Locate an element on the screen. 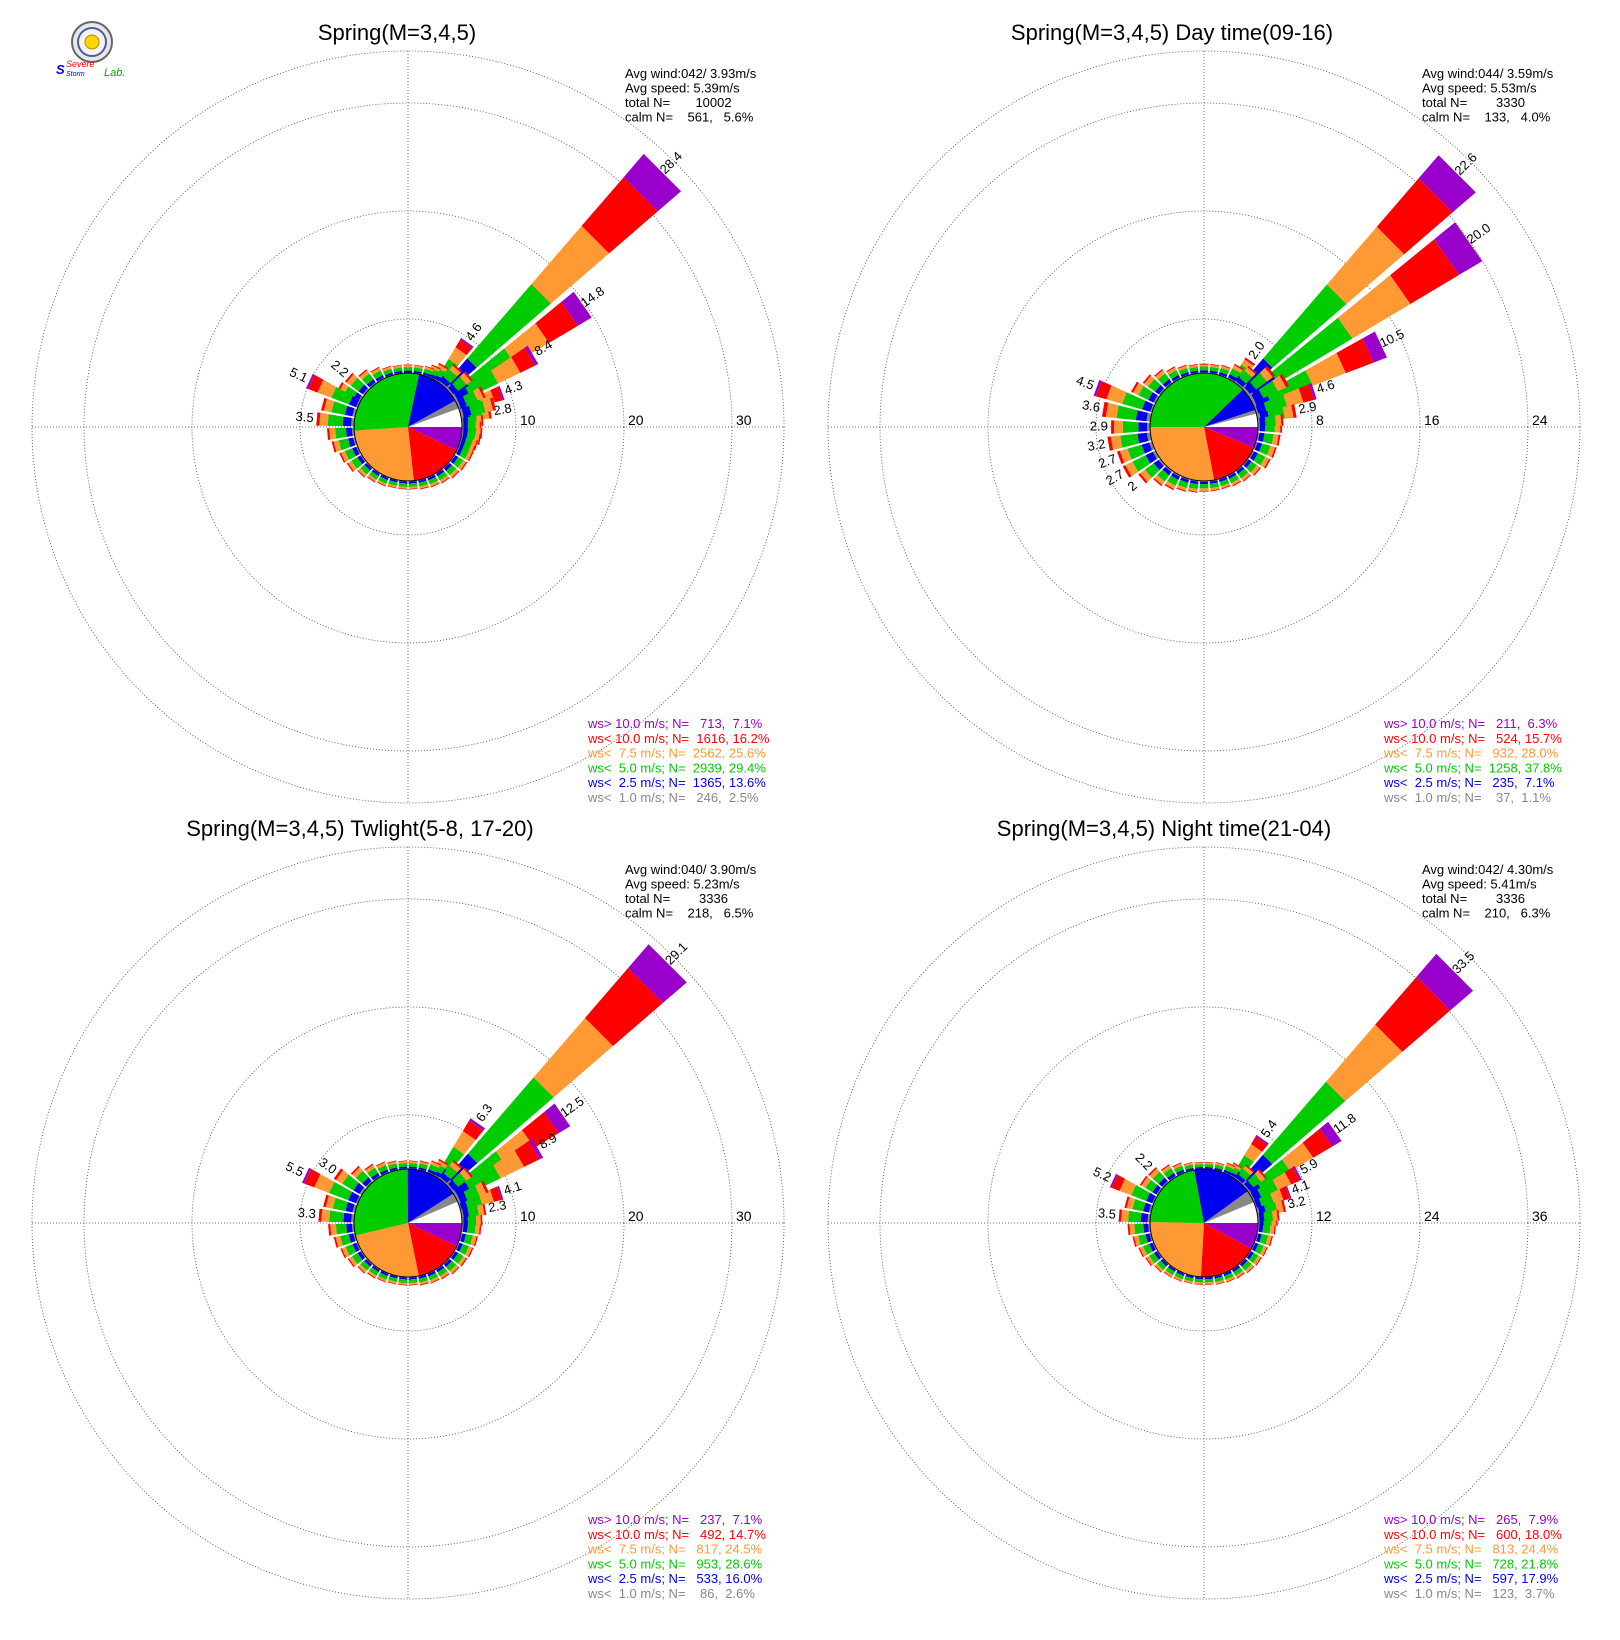  svg-text: Lab. is located at coordinates (114, 73).